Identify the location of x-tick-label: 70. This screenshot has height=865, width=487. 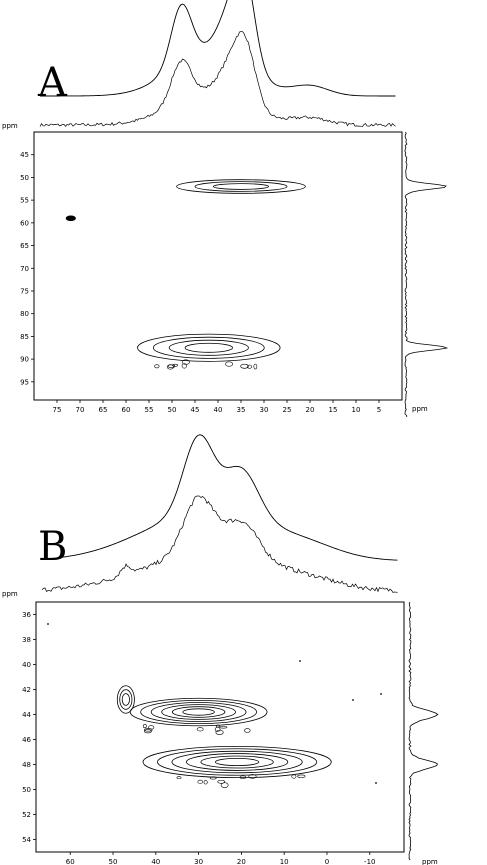
(80, 410).